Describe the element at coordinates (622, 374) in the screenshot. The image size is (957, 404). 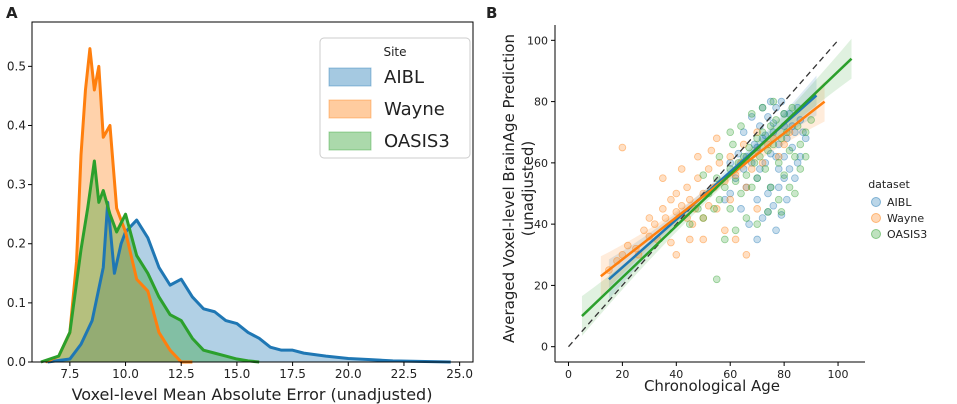
I see `panel-b-x-tick-label: 20` at that location.